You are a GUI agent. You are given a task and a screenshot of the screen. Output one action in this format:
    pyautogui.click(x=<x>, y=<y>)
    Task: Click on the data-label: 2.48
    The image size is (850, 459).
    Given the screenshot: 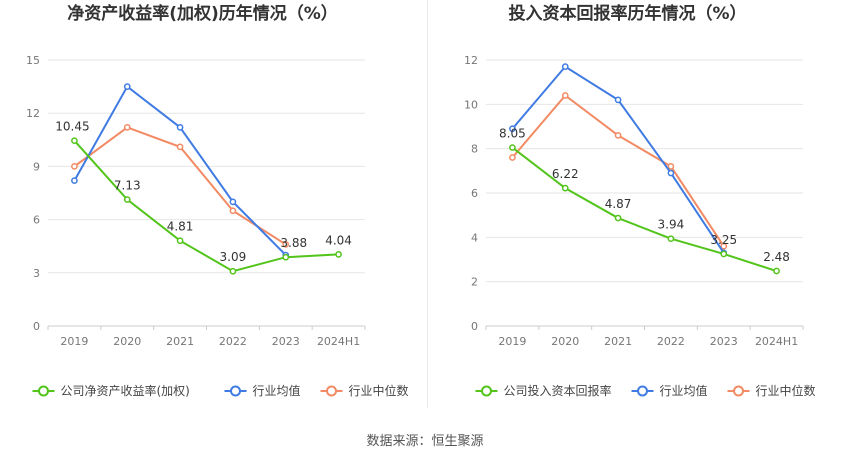 What is the action you would take?
    pyautogui.click(x=776, y=257)
    